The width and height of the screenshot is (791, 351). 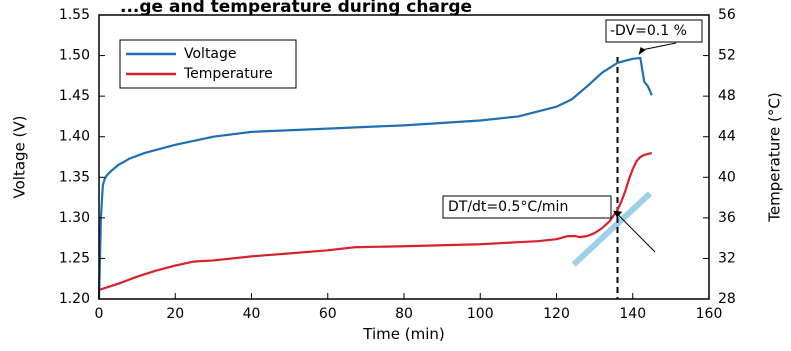 What do you see at coordinates (74, 137) in the screenshot?
I see `y-left-tick-label: 1.40` at bounding box center [74, 137].